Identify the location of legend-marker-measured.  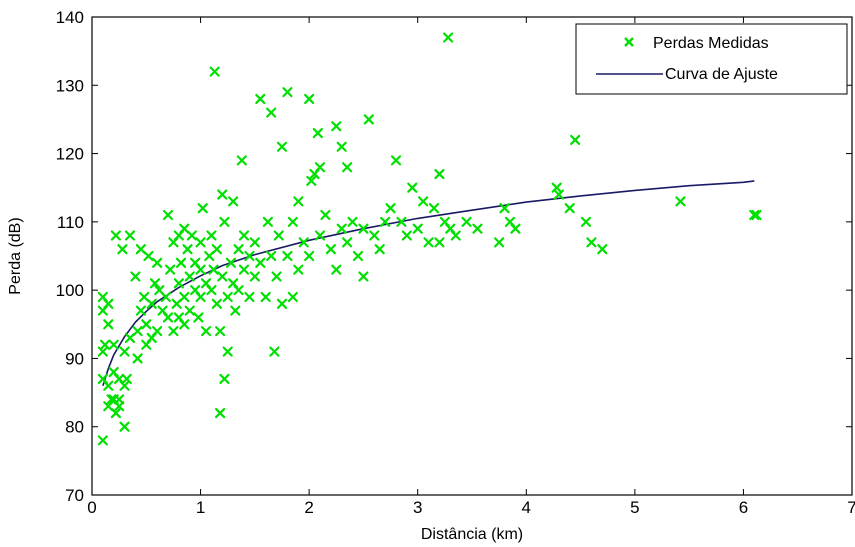
(629, 42).